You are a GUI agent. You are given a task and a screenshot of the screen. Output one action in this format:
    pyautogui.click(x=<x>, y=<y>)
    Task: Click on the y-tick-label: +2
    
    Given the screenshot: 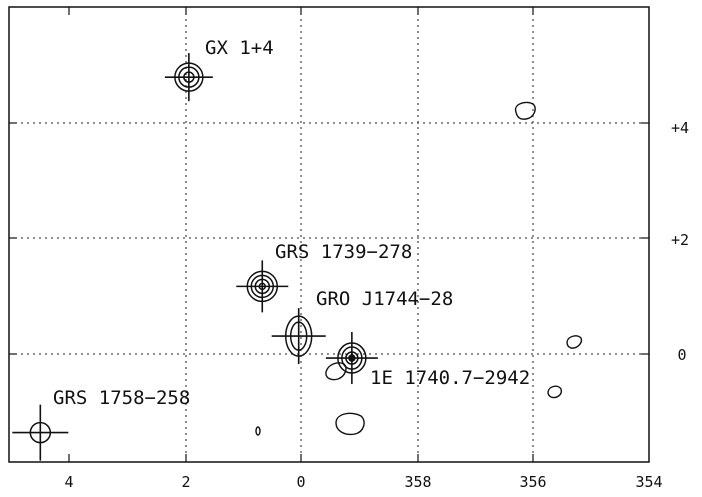 What is the action you would take?
    pyautogui.click(x=680, y=240)
    